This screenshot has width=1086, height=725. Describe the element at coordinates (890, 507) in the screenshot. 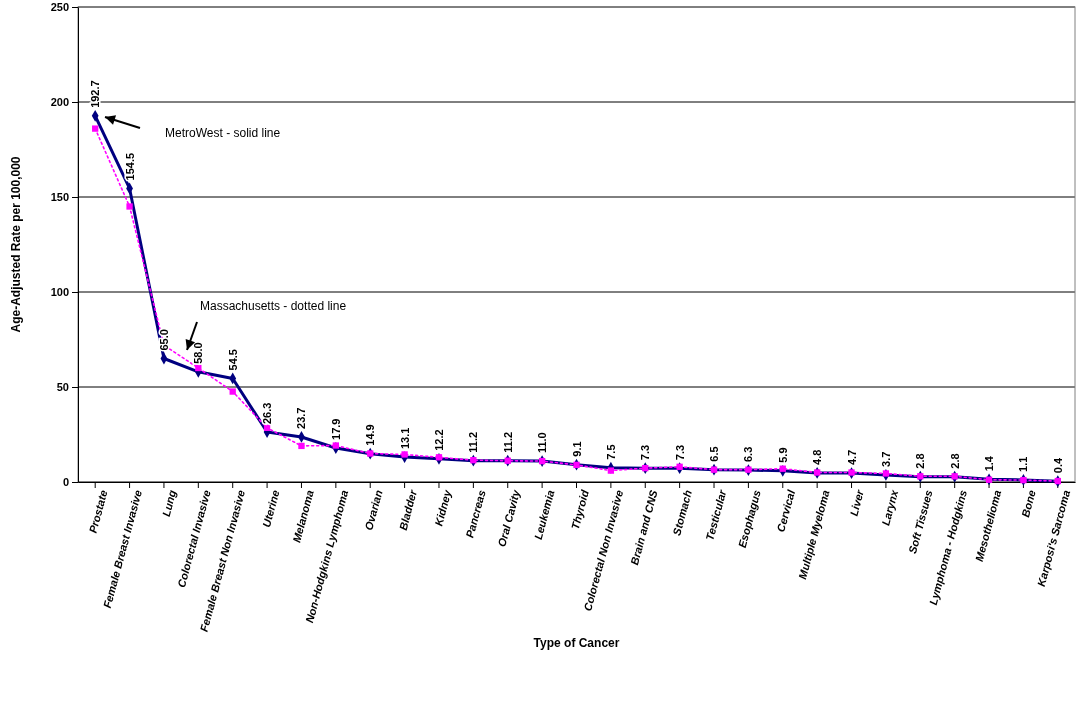

I see `x-tick-label: Larynx` at that location.